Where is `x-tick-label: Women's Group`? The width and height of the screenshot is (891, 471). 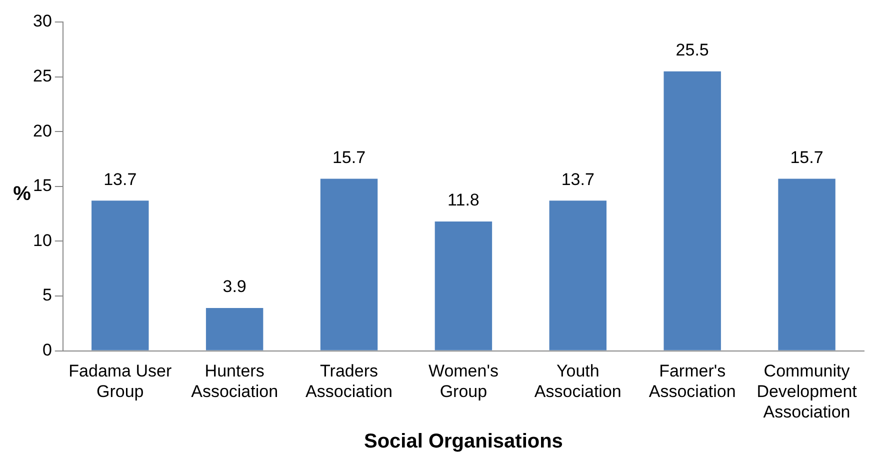
x-tick-label: Women's Group is located at coordinates (463, 382).